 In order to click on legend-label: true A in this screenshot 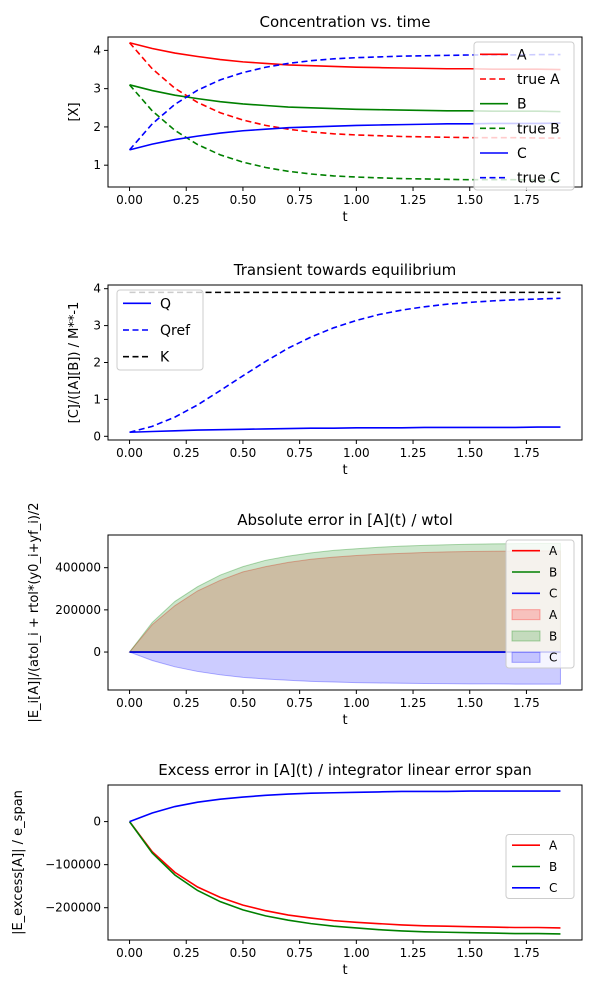, I will do `click(538, 80)`.